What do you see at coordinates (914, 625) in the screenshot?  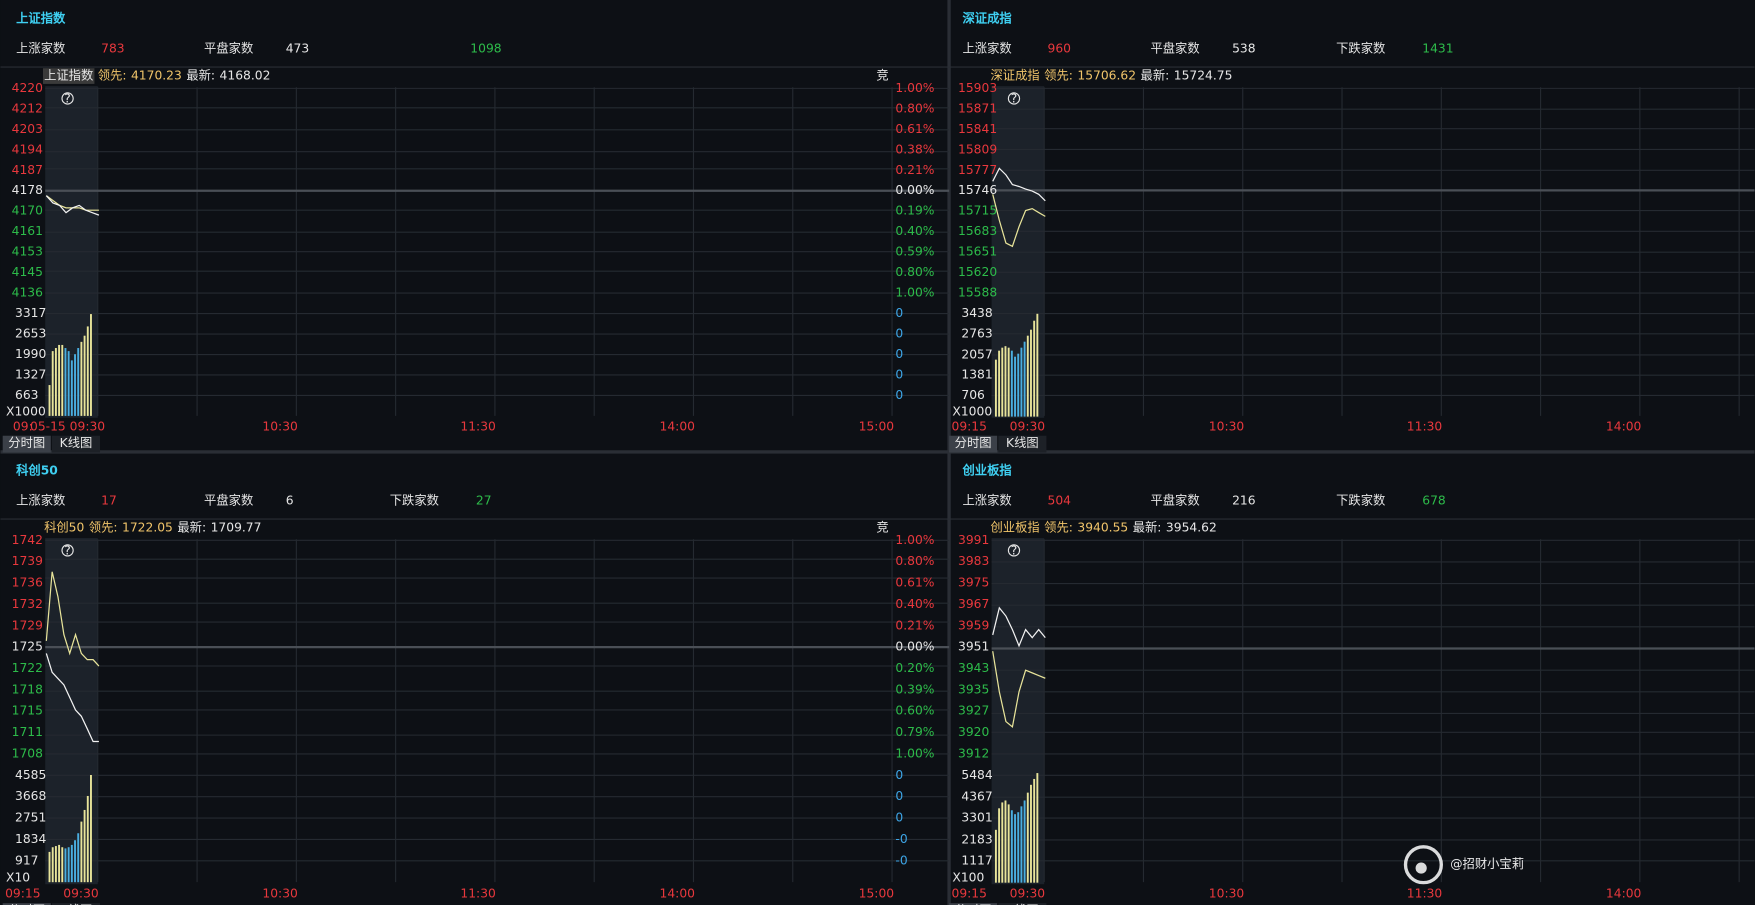 I see `pct-tick-label: 0.21%` at bounding box center [914, 625].